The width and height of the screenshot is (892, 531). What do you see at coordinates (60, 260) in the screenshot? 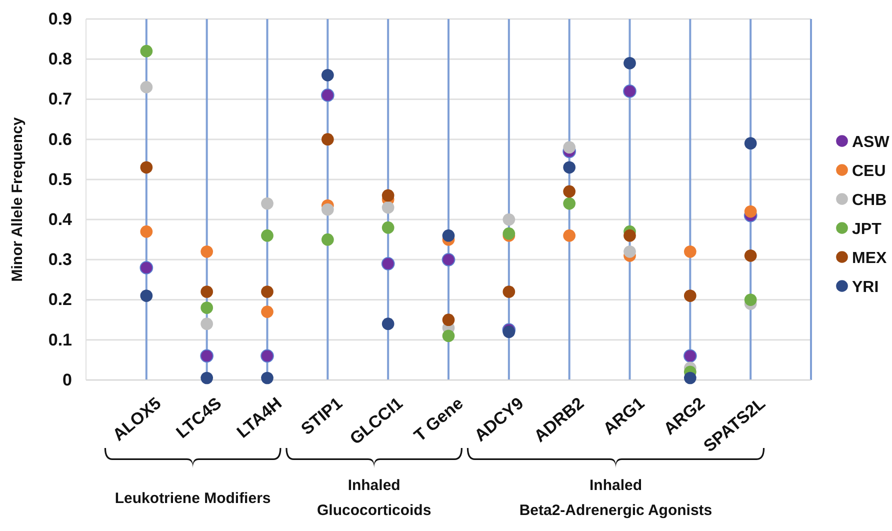
I see `y-tick-label: 0.3` at bounding box center [60, 260].